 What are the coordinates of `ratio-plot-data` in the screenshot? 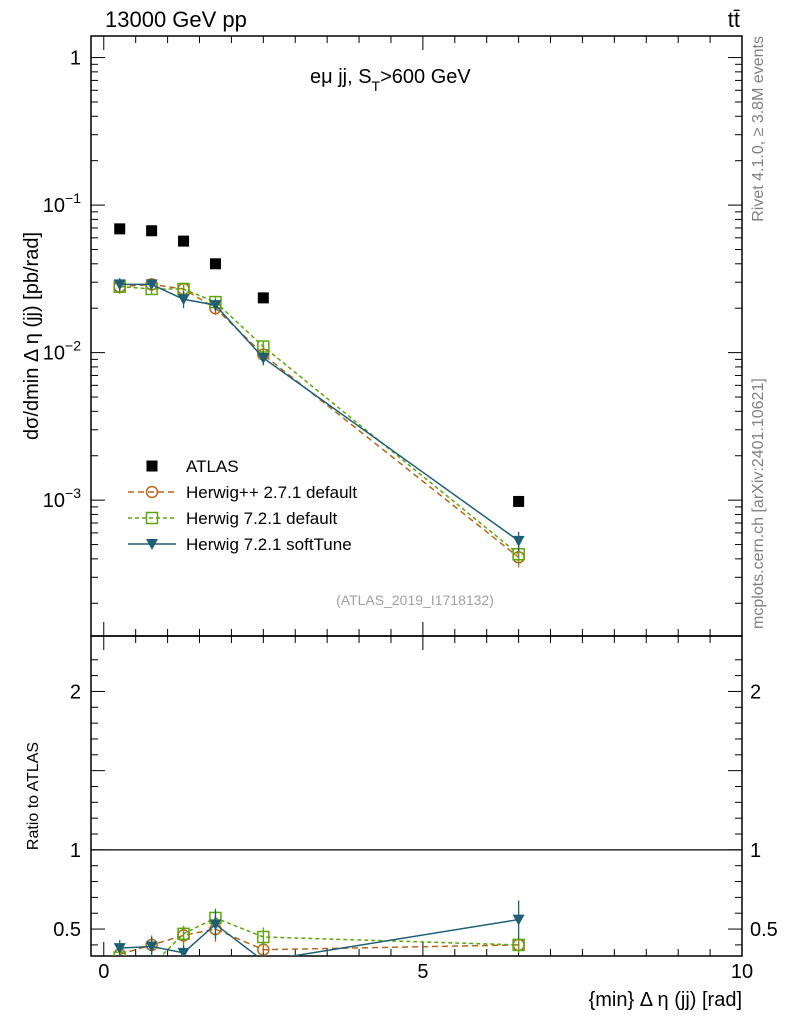 It's located at (319, 935).